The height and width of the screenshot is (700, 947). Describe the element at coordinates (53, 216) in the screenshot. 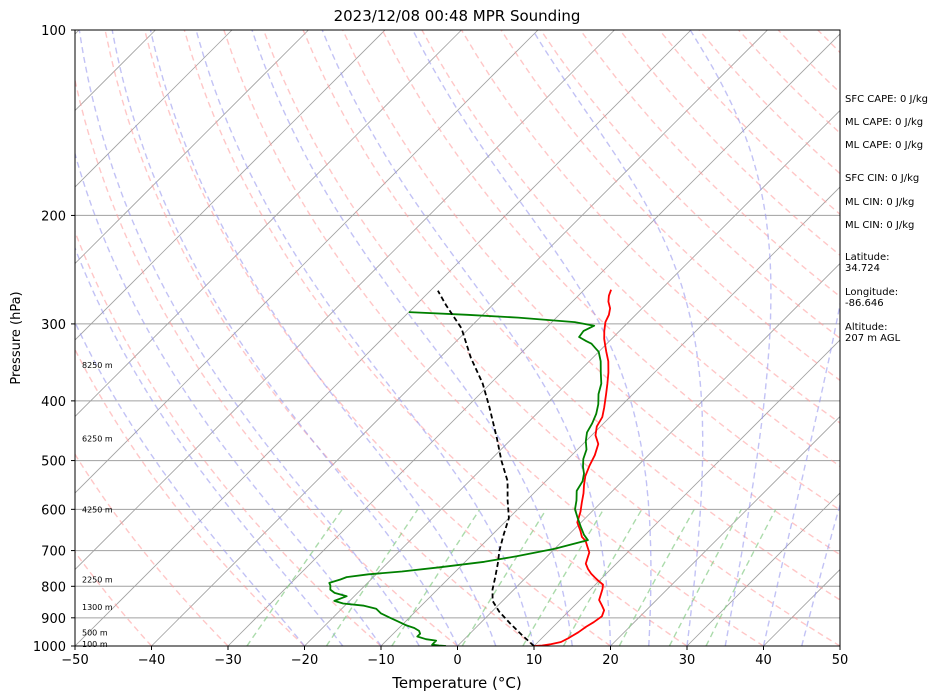

I see `y-tick-label: 200` at that location.